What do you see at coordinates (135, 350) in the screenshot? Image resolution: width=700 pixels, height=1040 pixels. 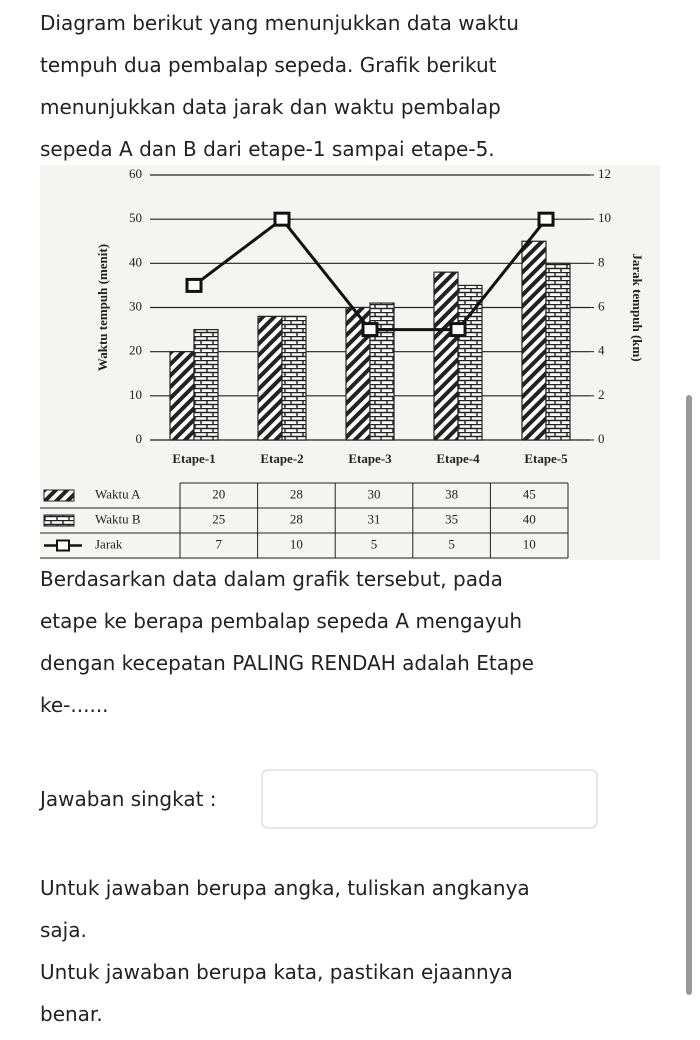 I see `y-tick-label: 20` at bounding box center [135, 350].